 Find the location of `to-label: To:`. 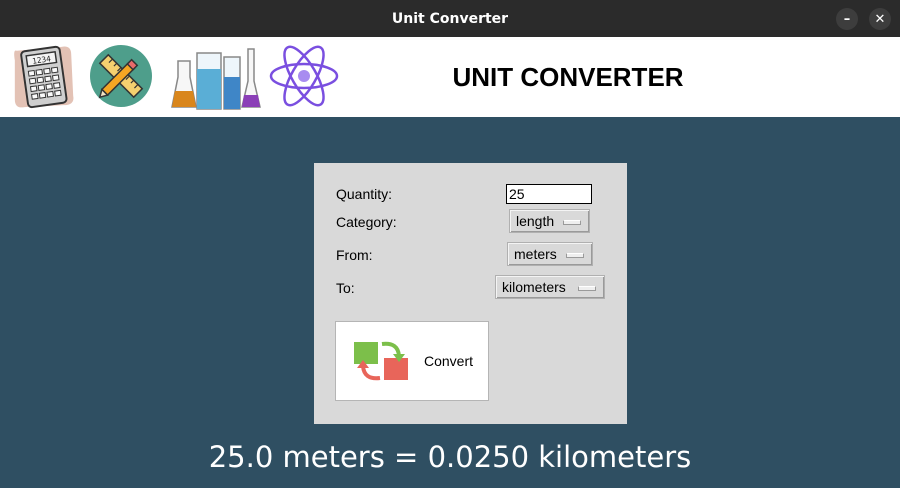

to-label: To: is located at coordinates (345, 288).